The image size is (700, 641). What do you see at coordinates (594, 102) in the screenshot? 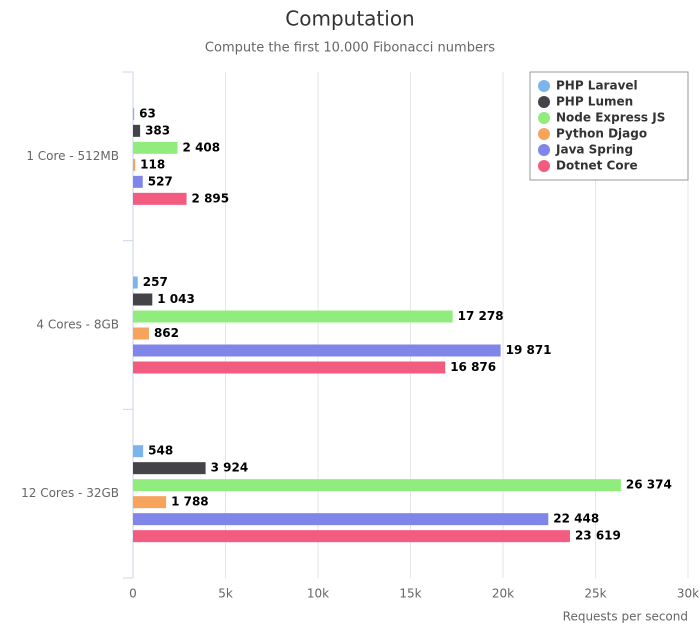
I see `legend-label: PHP Lumen` at bounding box center [594, 102].